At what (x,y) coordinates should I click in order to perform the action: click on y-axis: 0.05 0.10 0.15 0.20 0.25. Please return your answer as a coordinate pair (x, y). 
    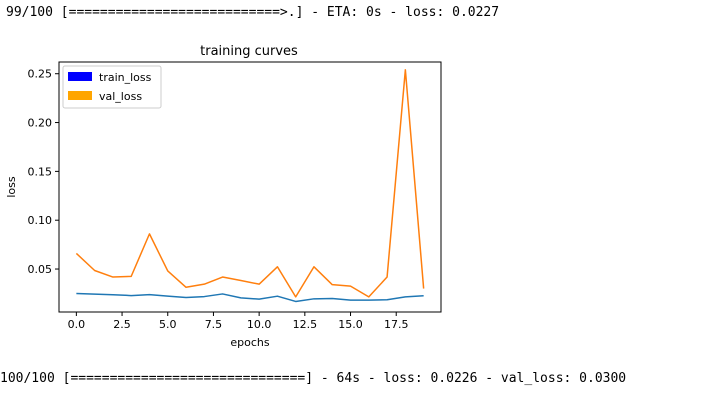
    Looking at the image, I should click on (43, 172).